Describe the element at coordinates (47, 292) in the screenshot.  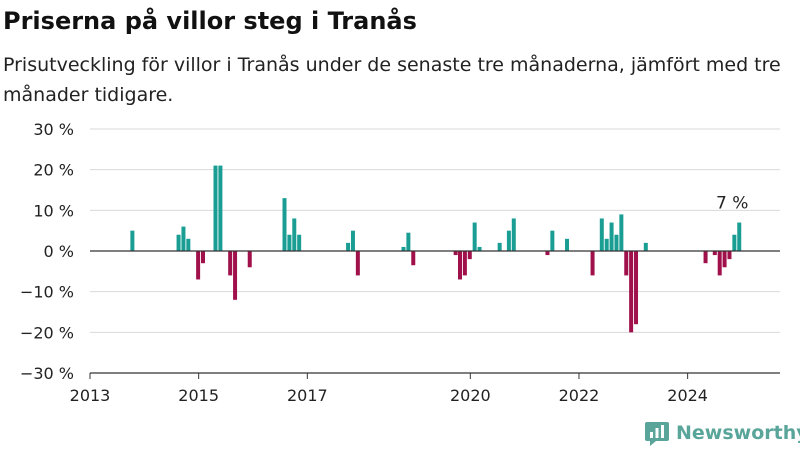
I see `y-tick-label: −10 %` at that location.